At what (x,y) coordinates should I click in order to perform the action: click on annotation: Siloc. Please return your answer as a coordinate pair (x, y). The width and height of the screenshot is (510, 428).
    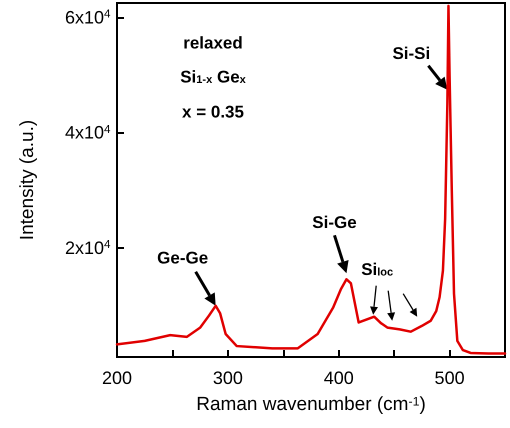
    Looking at the image, I should click on (377, 270).